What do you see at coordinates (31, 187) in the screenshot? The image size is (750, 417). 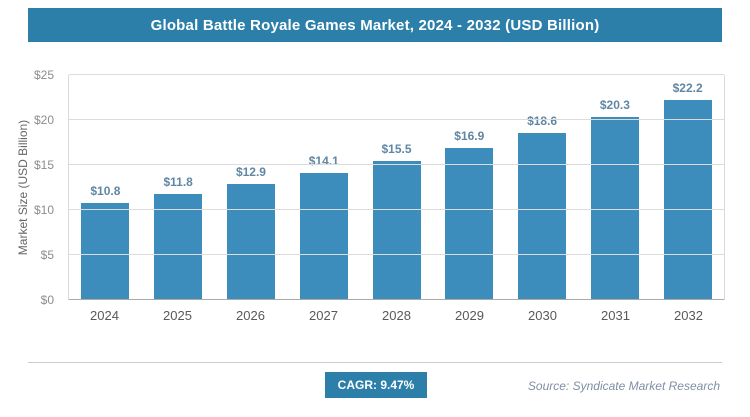 I see `y-axis-ticks: $0 $5 $10 $15 $20 $25` at bounding box center [31, 187].